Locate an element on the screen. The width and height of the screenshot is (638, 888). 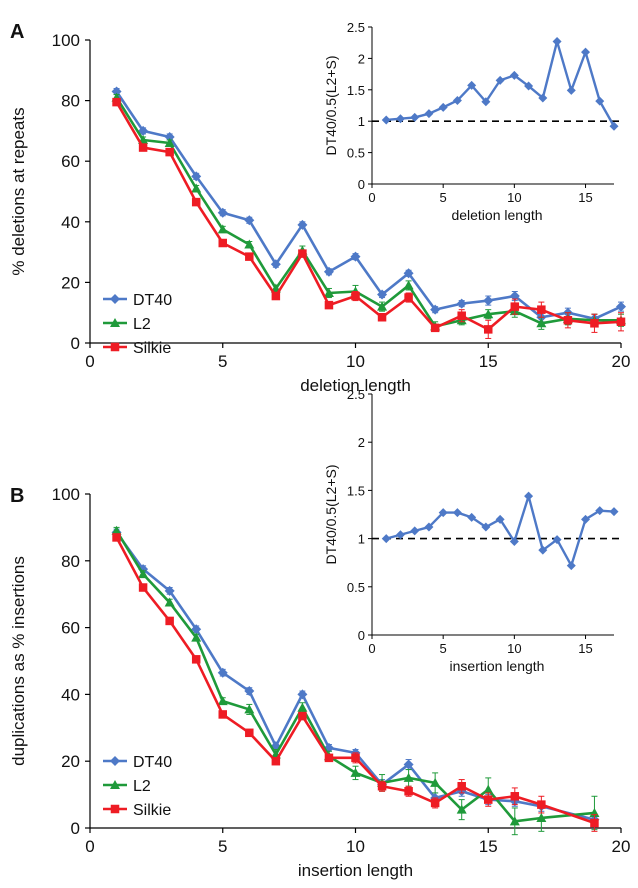
panel-a-y-axis-label: % deletions at repeats is located at coordinates (18, 191).